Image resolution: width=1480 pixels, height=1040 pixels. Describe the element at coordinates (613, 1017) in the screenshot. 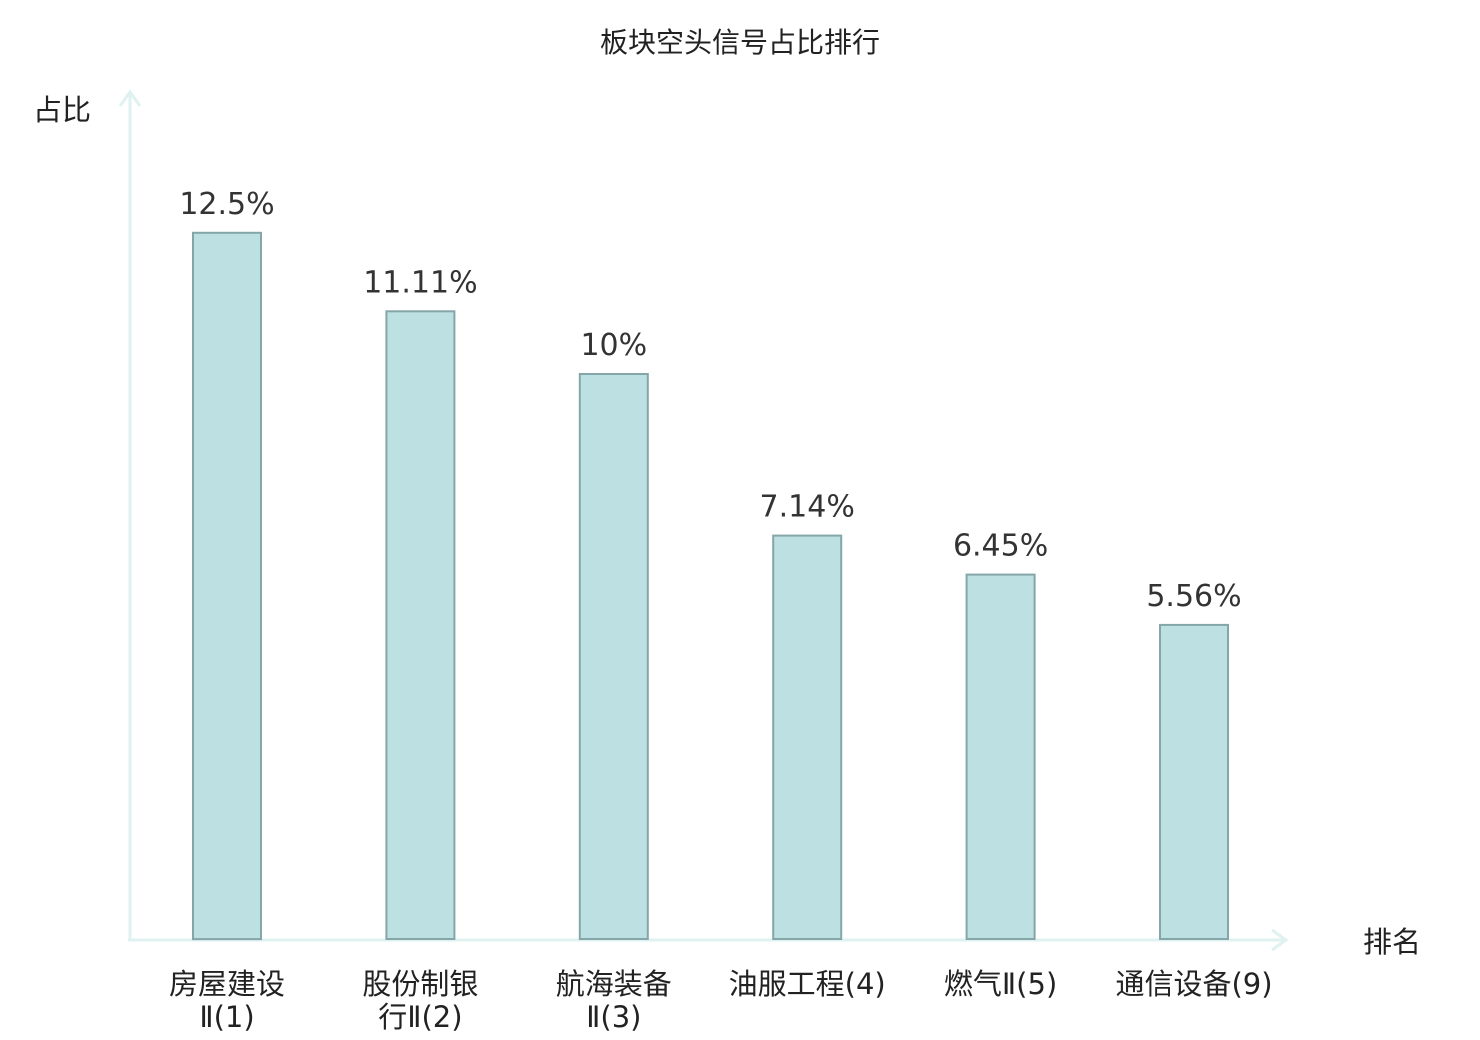

I see `category-label-line: Ⅱ(3)` at that location.